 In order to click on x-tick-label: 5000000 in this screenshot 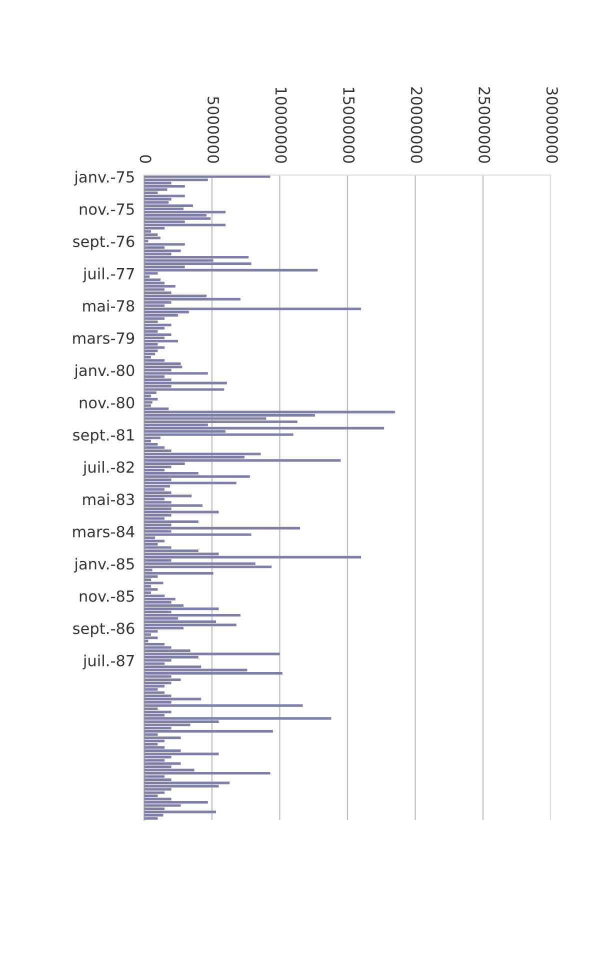, I will do `click(214, 130)`.